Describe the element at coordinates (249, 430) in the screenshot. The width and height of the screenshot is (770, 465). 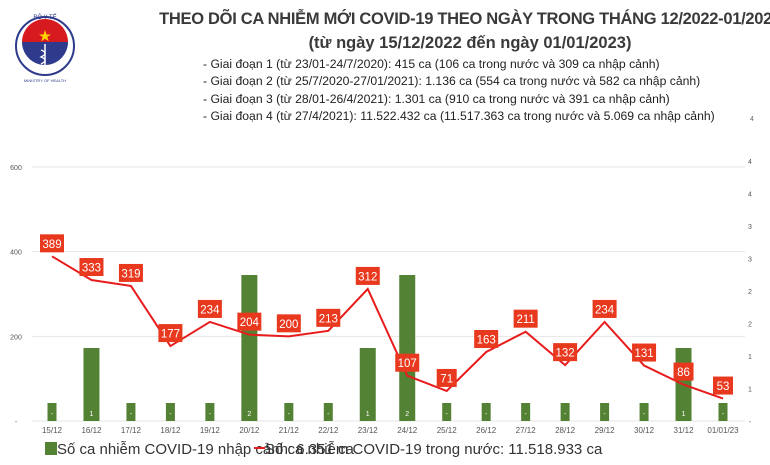
I see `x-tick-label: 20/12` at that location.